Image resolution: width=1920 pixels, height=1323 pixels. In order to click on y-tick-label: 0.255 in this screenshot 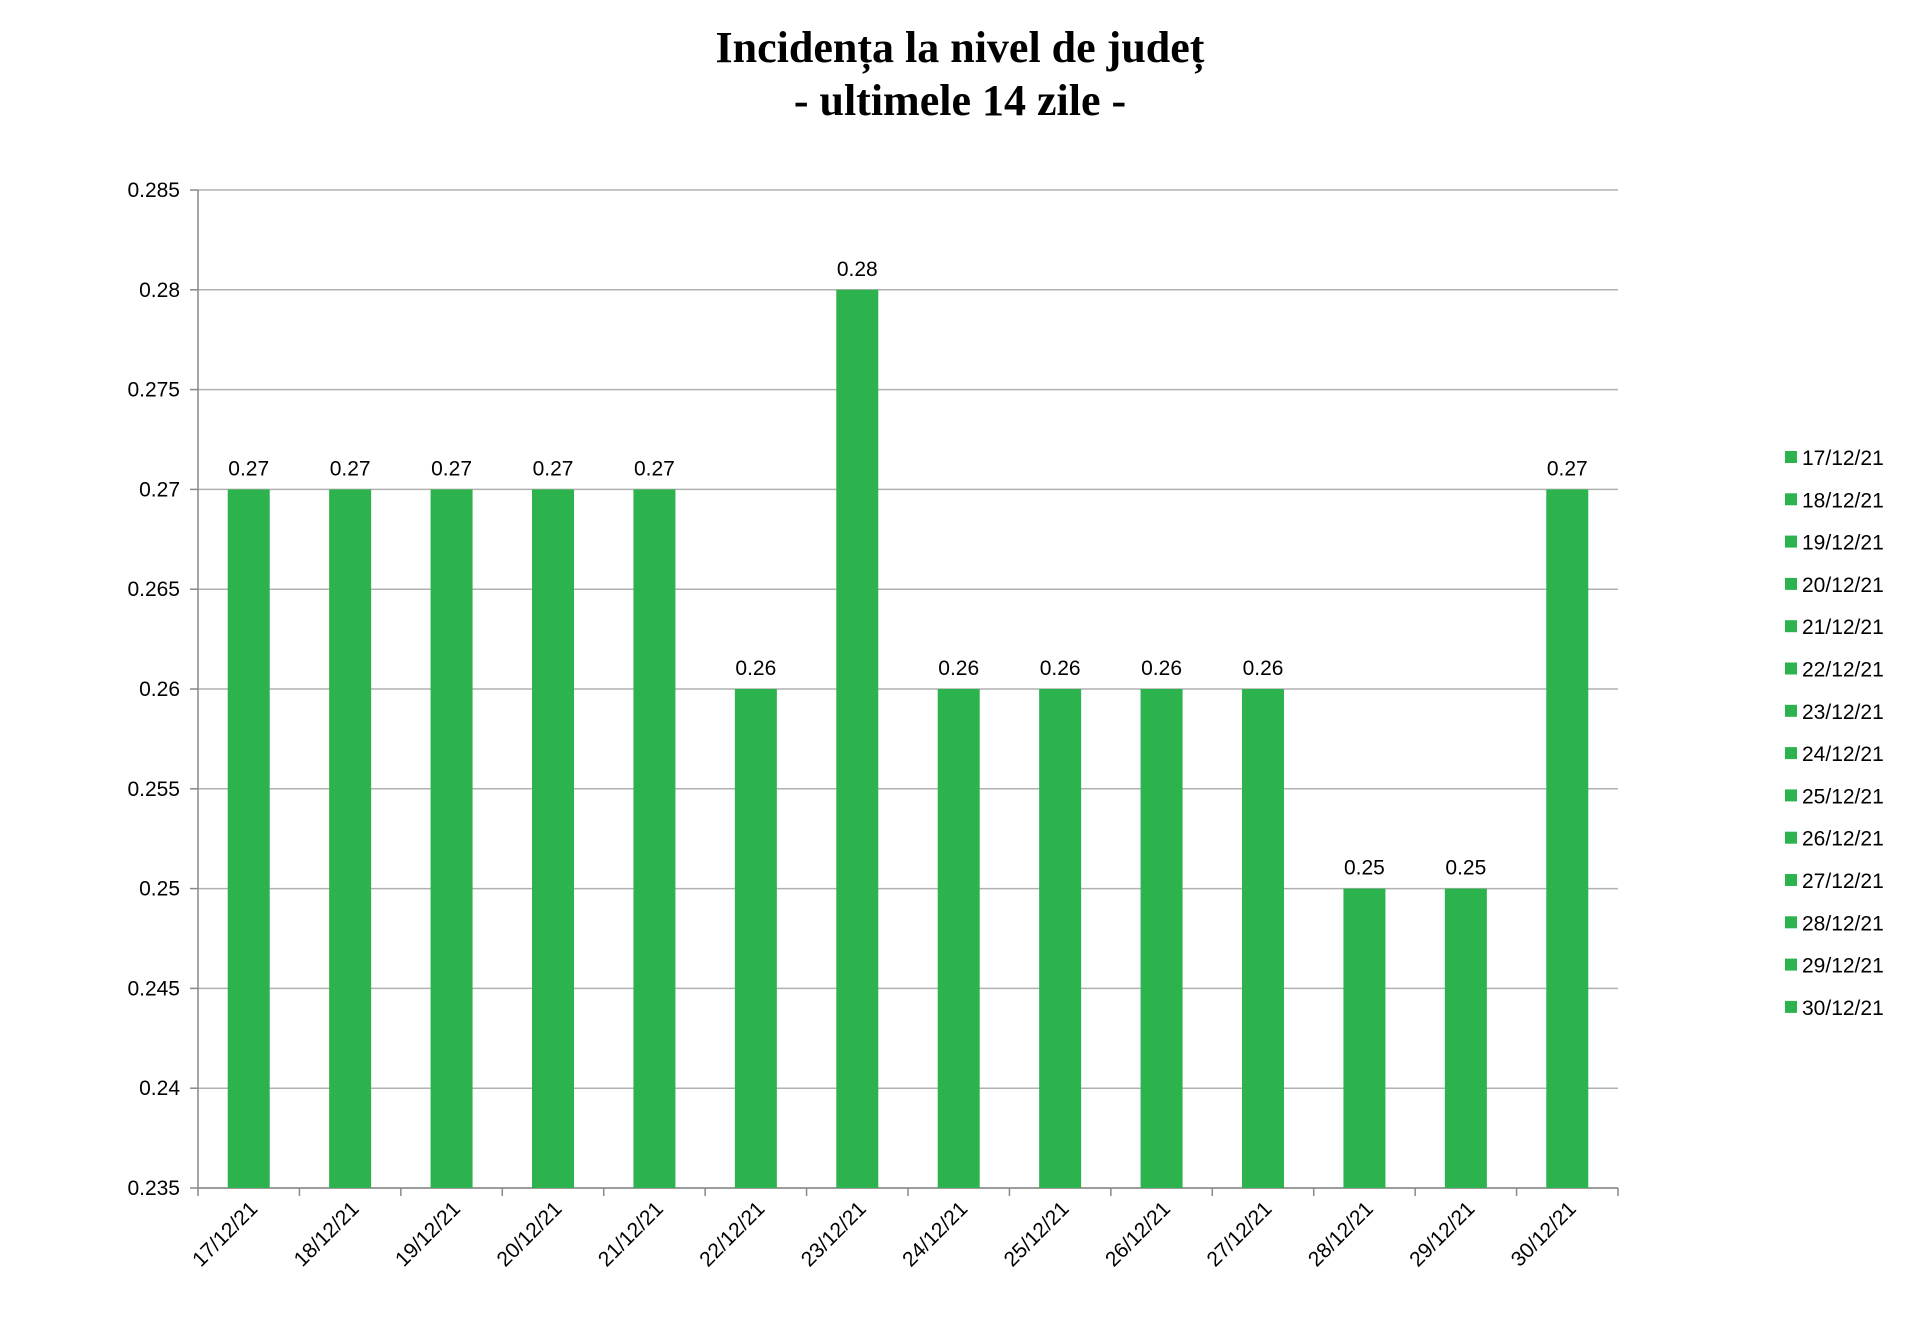, I will do `click(153, 789)`.